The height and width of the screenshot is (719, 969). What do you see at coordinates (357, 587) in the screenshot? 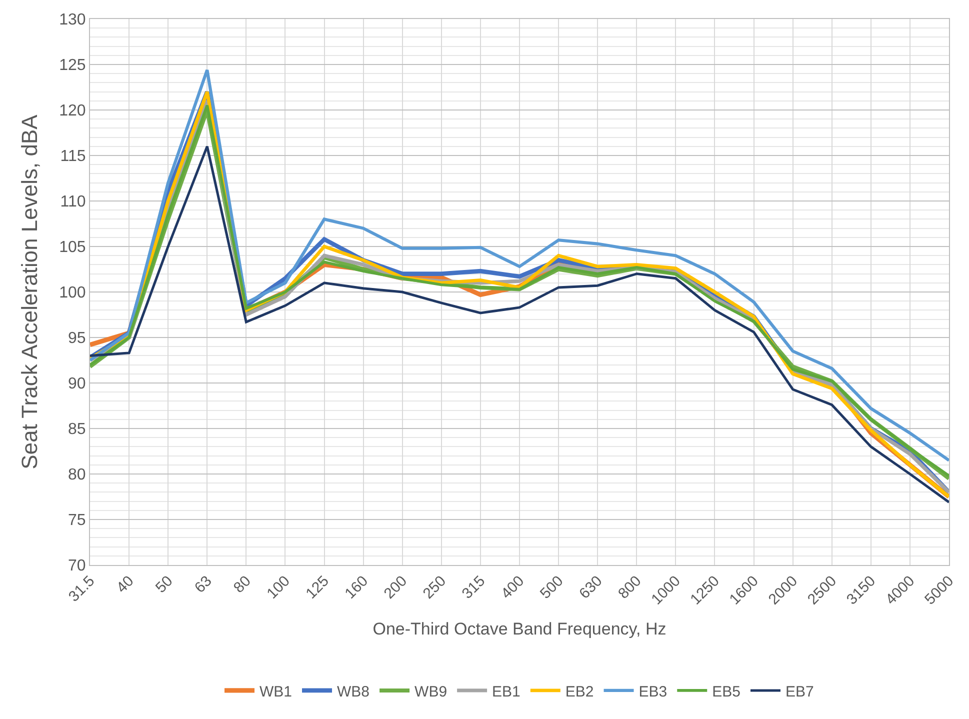
I see `x-tick-label: 160` at bounding box center [357, 587].